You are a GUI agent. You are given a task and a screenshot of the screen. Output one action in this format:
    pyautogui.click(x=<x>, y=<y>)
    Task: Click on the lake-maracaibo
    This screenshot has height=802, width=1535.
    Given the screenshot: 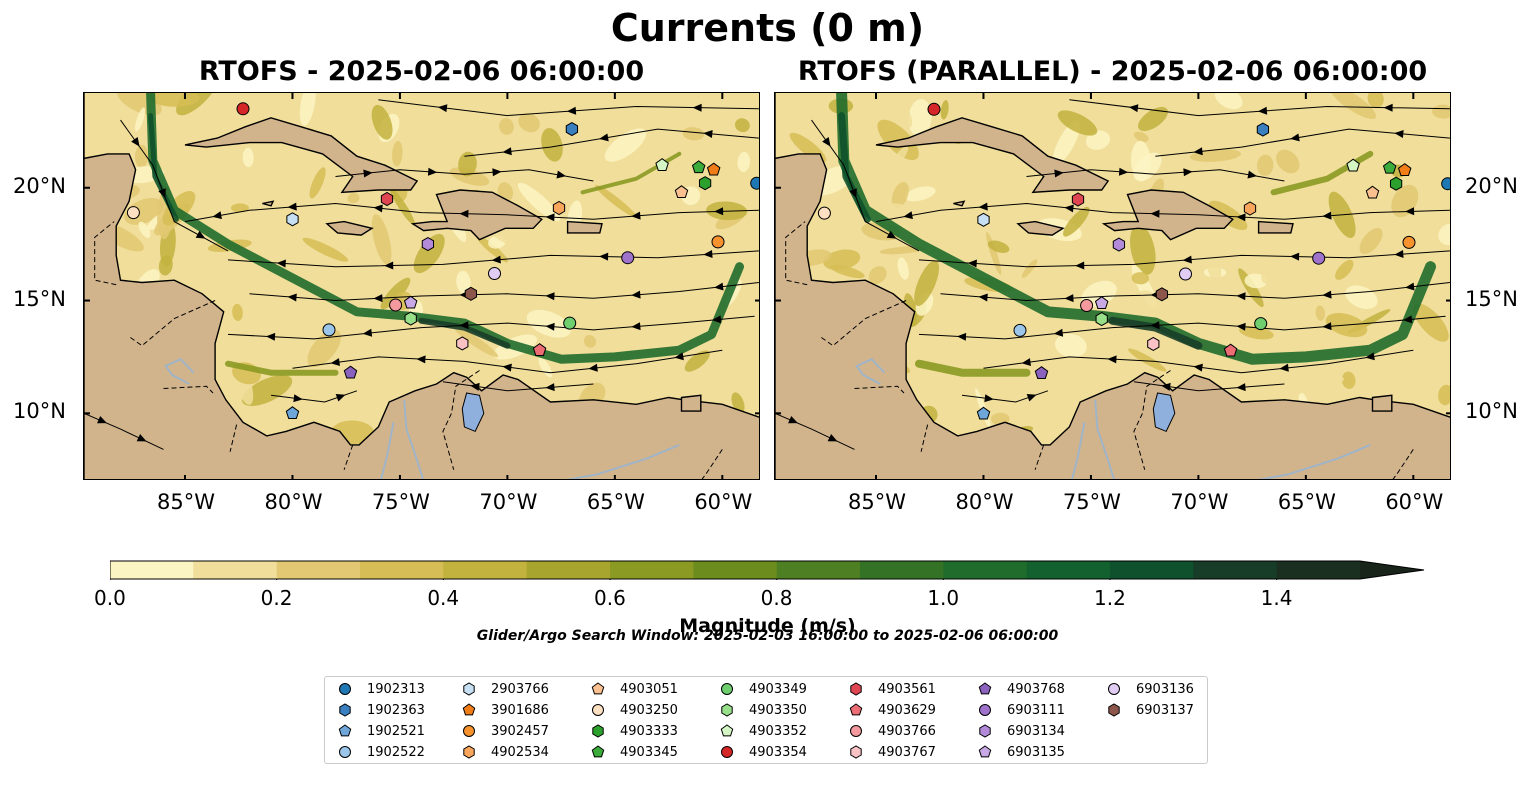 What is the action you would take?
    pyautogui.click(x=473, y=412)
    